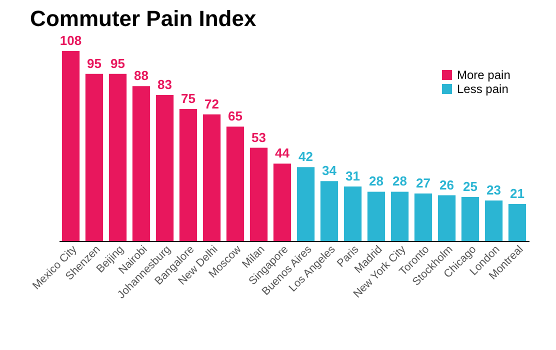 The height and width of the screenshot is (350, 556). What do you see at coordinates (423, 183) in the screenshot?
I see `data-label: 27` at bounding box center [423, 183].